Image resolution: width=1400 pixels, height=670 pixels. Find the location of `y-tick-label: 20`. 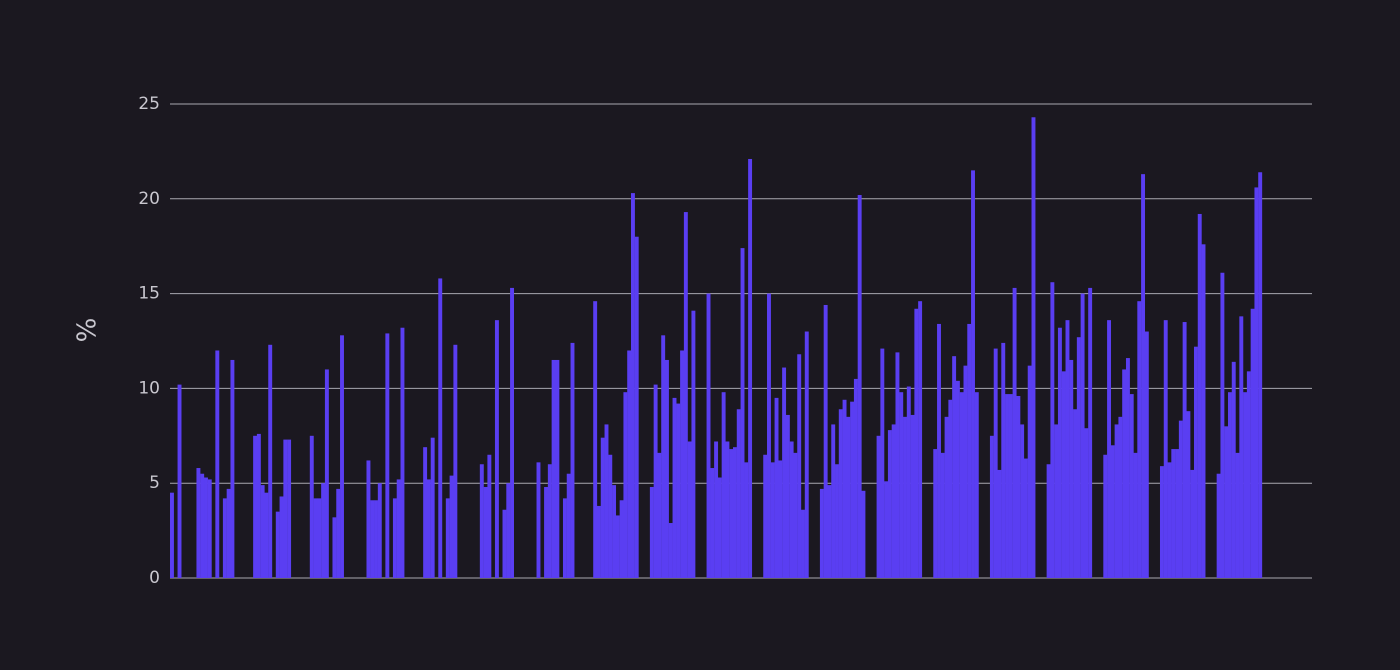

y-tick-label: 20 is located at coordinates (149, 199).